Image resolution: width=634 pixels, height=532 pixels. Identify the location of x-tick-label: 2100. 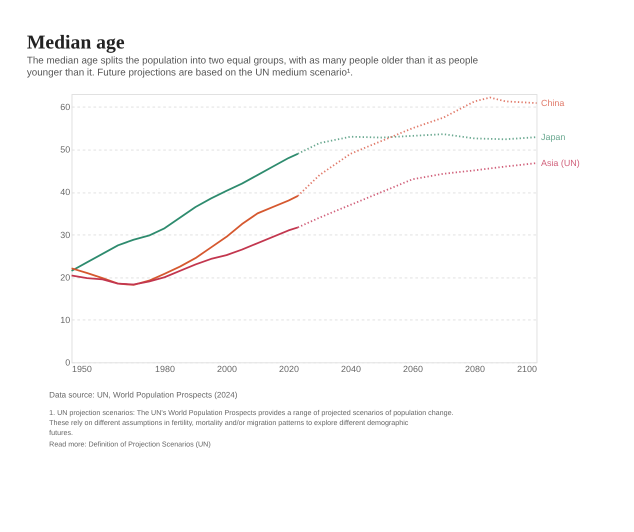
(527, 369).